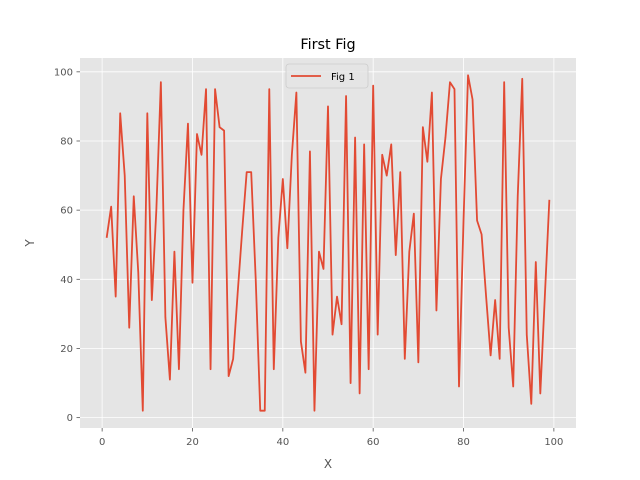 This screenshot has width=640, height=480. Describe the element at coordinates (282, 442) in the screenshot. I see `x-tick-label: 40` at that location.